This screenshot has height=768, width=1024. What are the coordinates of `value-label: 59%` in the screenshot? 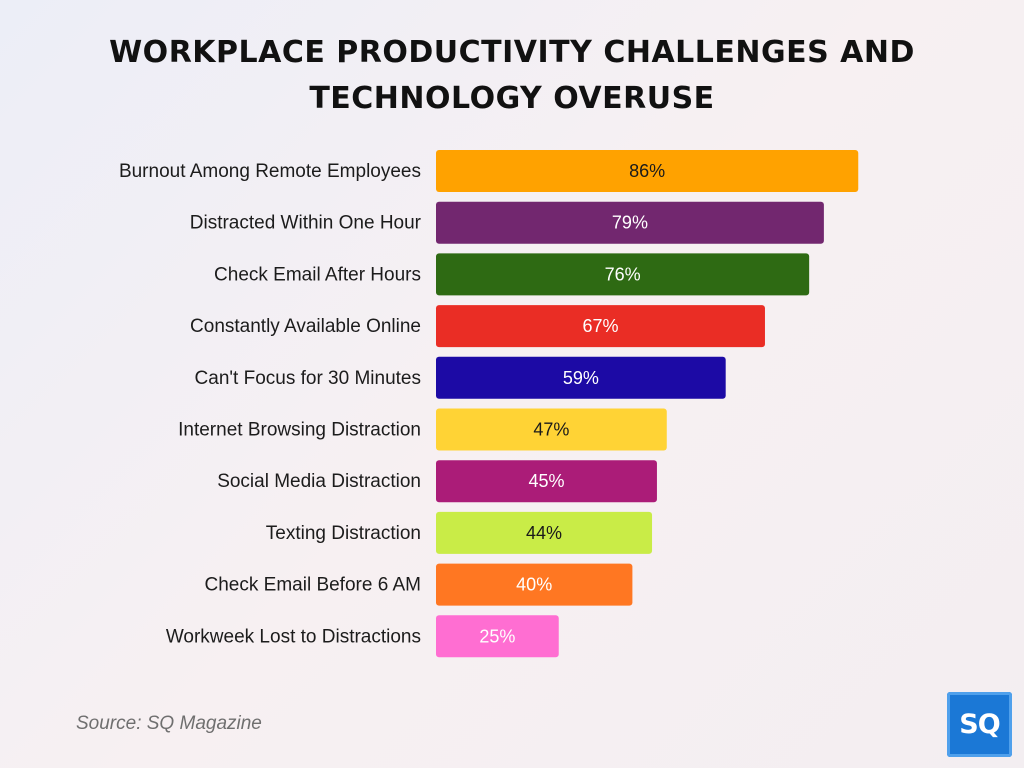 It's located at (581, 378).